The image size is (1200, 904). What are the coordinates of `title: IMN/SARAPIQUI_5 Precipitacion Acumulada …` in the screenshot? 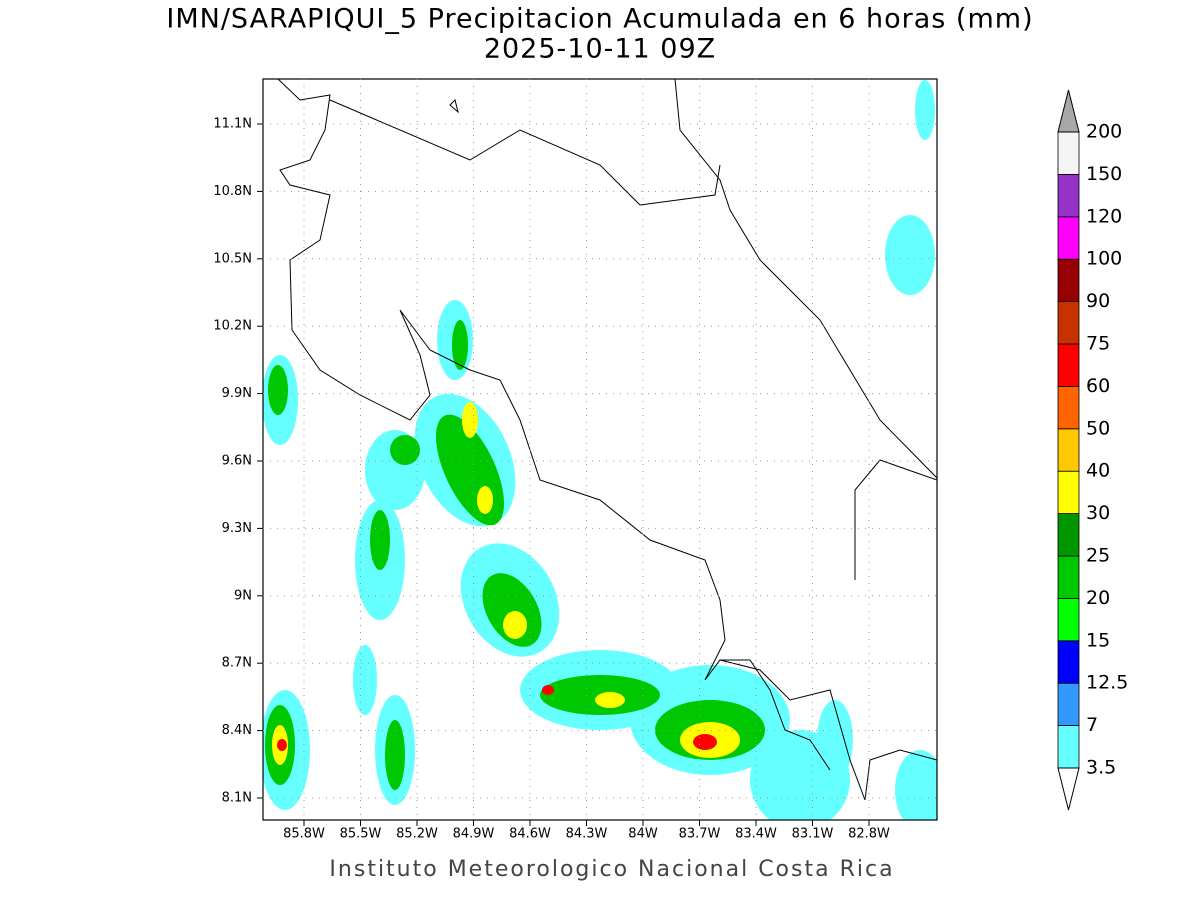 It's located at (599, 19).